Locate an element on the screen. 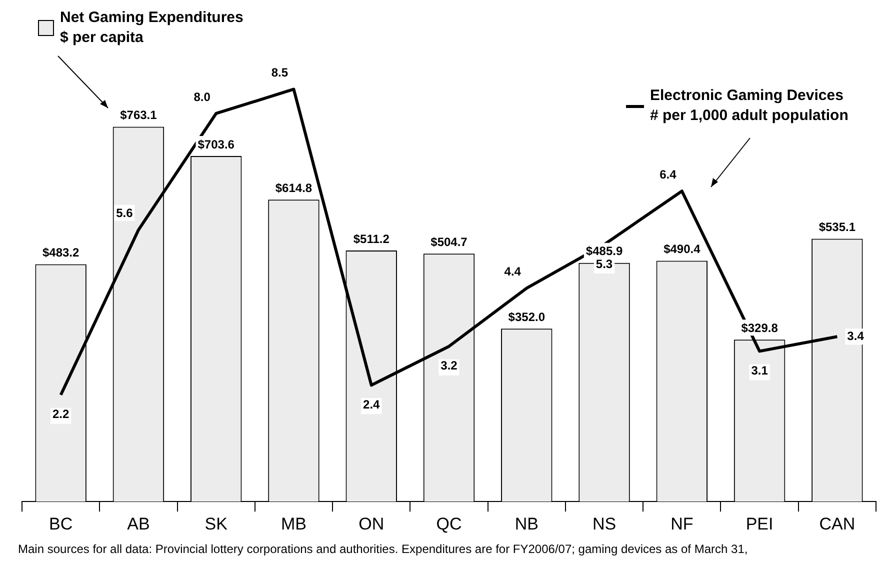 The width and height of the screenshot is (893, 569). x-tick-label: ON is located at coordinates (371, 524).